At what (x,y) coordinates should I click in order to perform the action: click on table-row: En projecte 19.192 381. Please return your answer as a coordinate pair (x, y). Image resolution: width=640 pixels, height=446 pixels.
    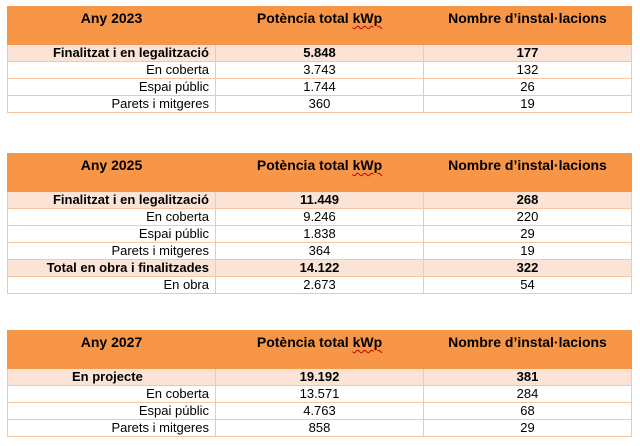
    Looking at the image, I should click on (319, 377).